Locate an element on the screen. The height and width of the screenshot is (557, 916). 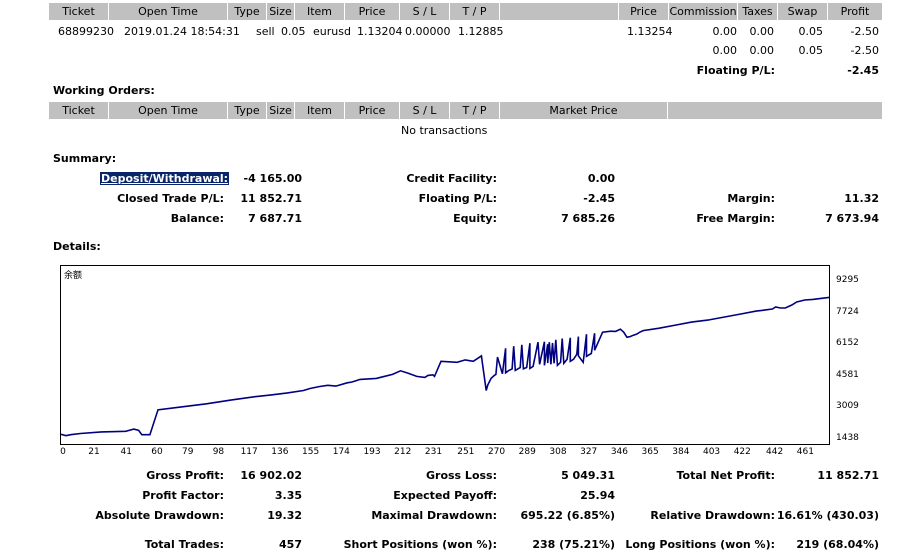
working-orders-title: Working Orders: is located at coordinates (104, 90).